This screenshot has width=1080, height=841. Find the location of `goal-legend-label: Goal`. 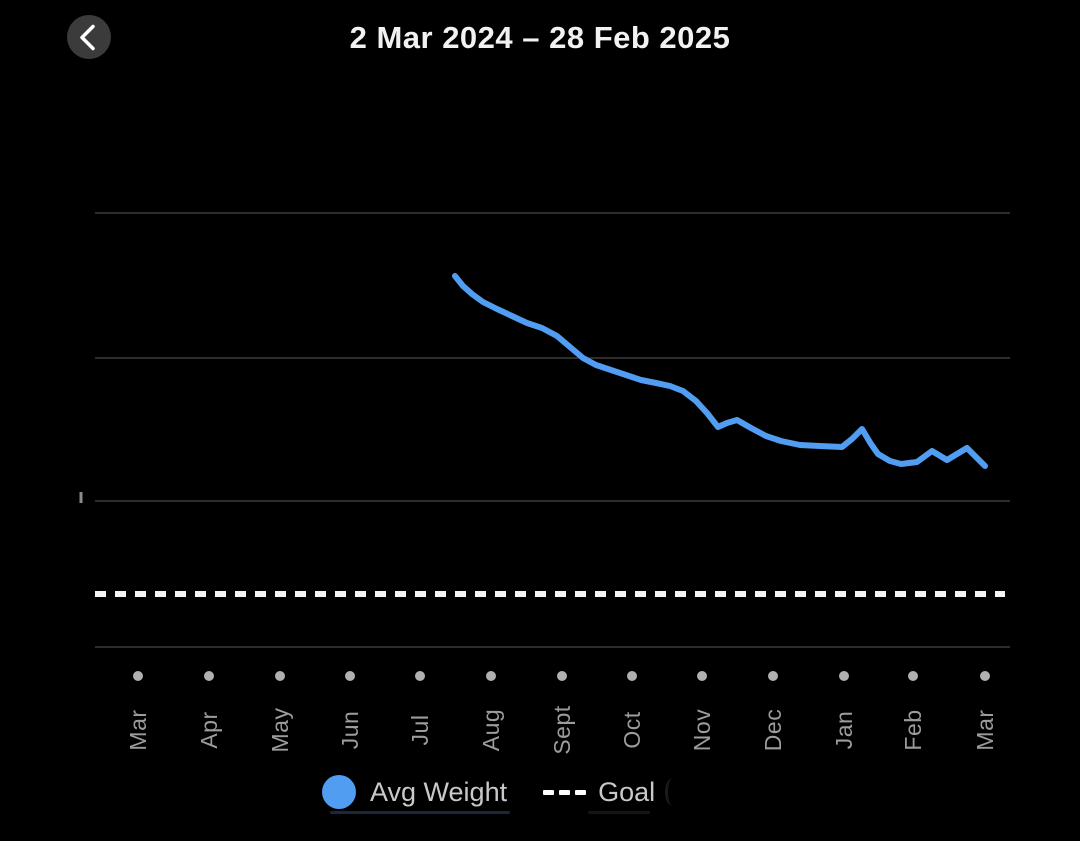

goal-legend-label: Goal is located at coordinates (627, 791).